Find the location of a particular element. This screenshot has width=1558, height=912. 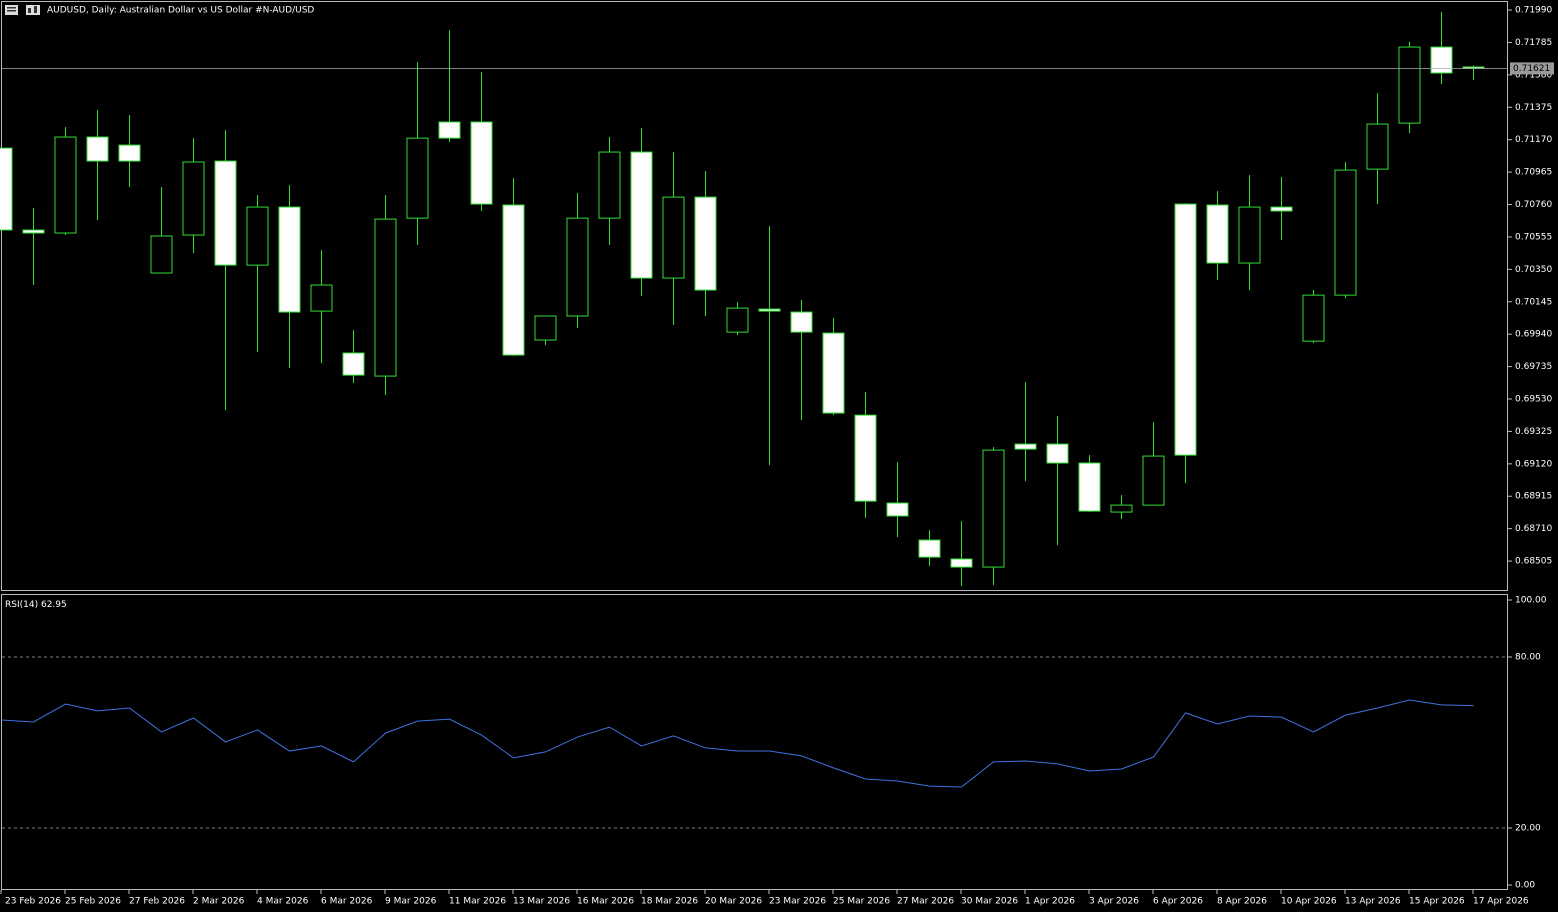

x-tick-label: 10 Apr 2026 is located at coordinates (1309, 902).